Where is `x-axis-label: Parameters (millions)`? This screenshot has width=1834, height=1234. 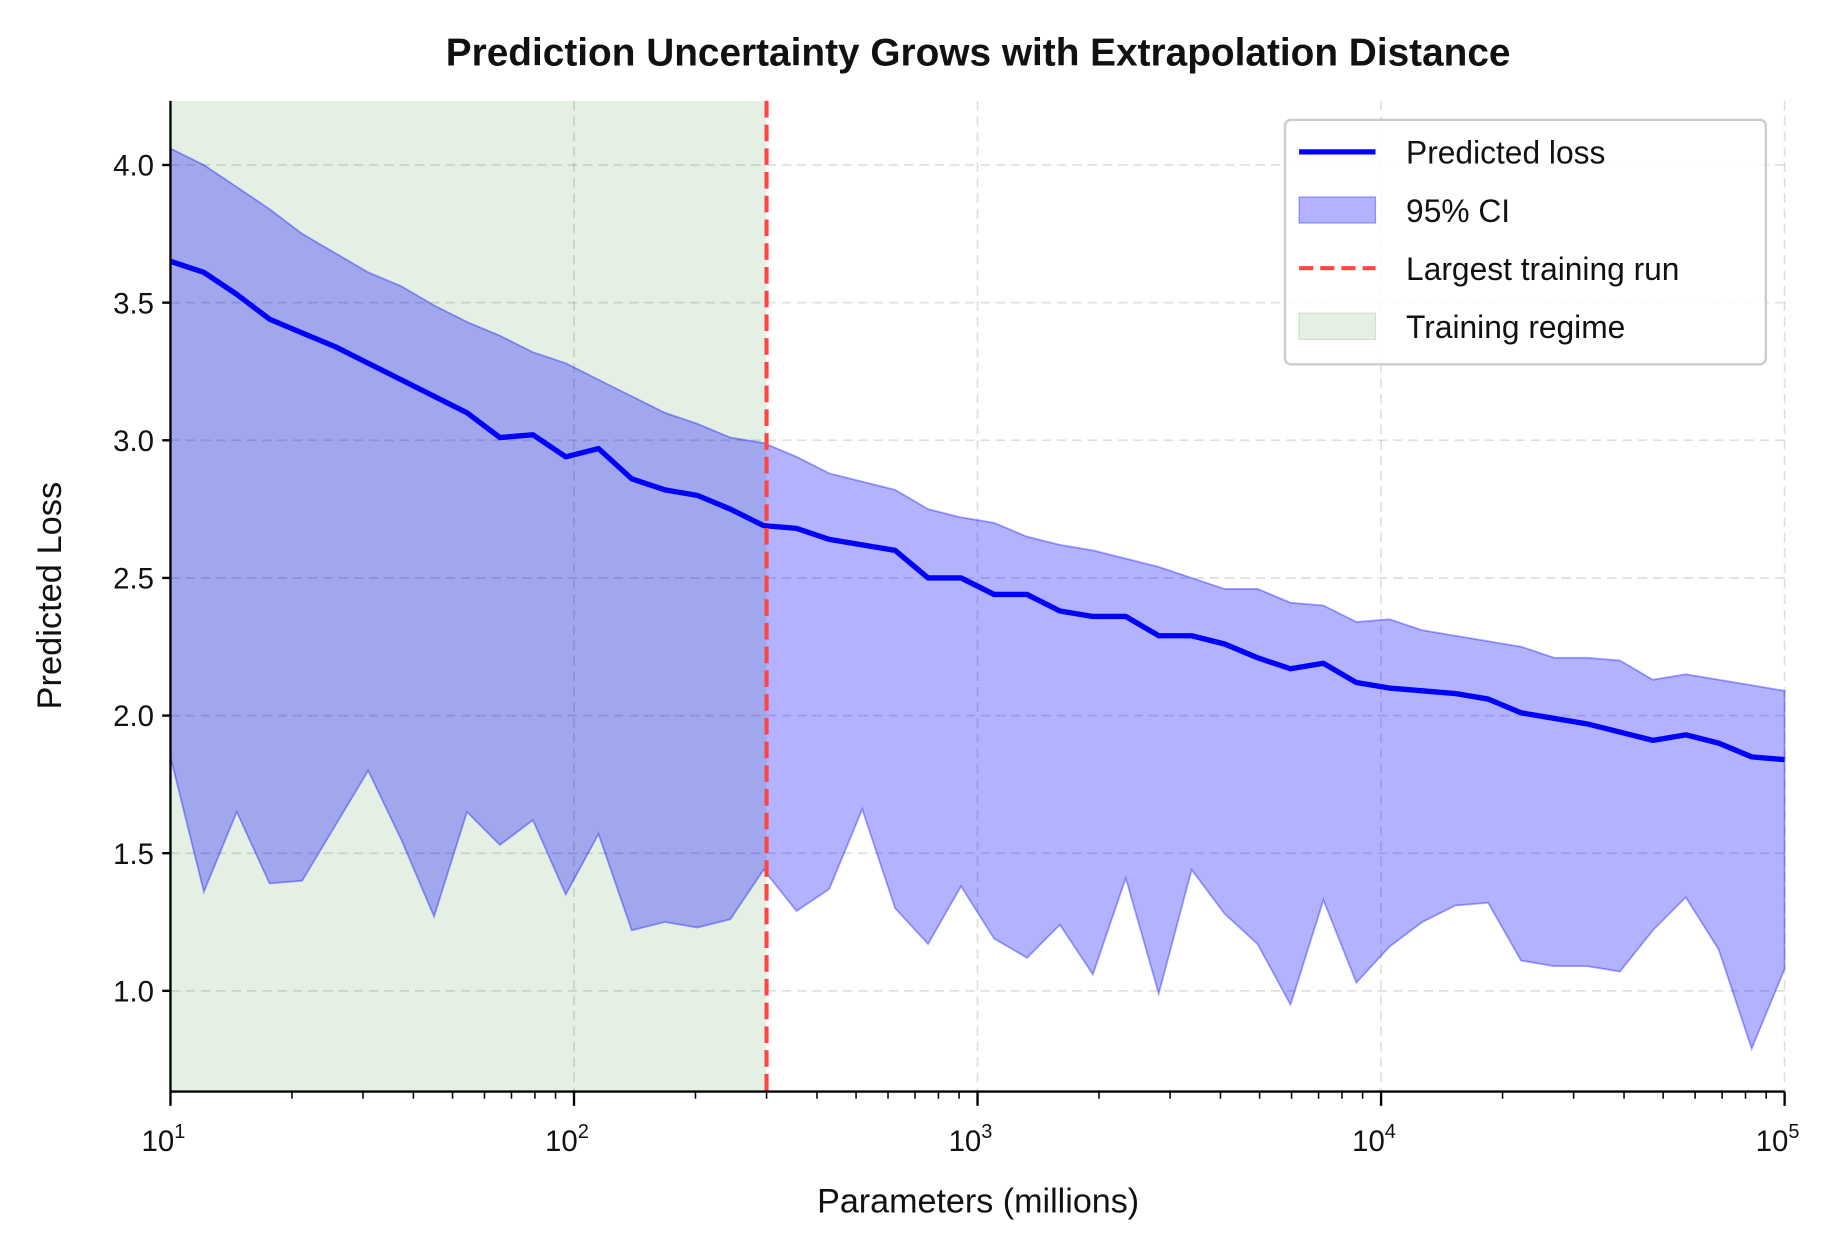 x-axis-label: Parameters (millions) is located at coordinates (978, 1202).